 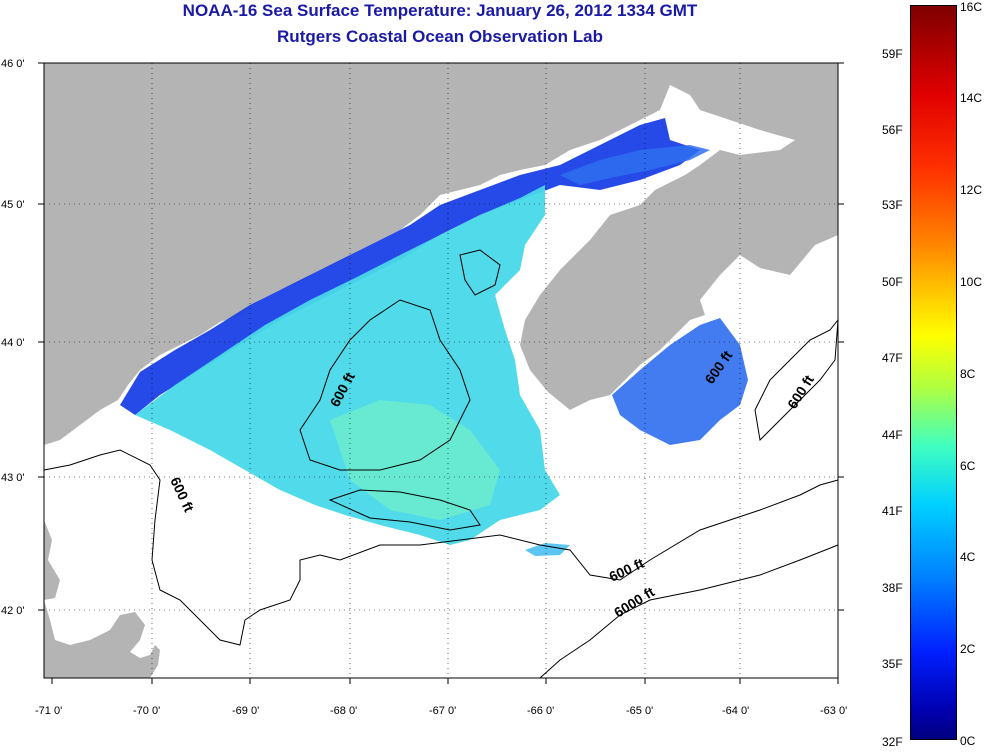 I want to click on colorbar-f-label: 35F, so click(x=892, y=664).